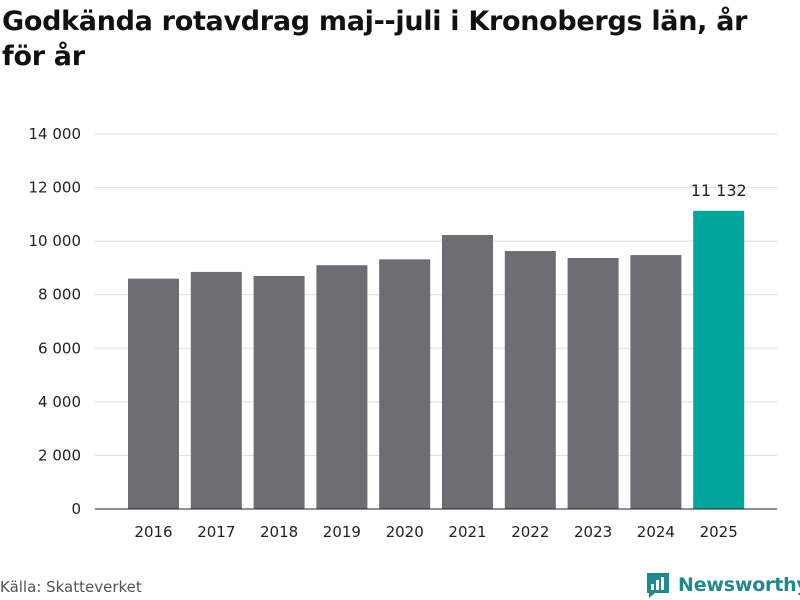 The image size is (800, 600). What do you see at coordinates (435, 532) in the screenshot?
I see `x-axis-ticks: 2016 2017 2018 2019 2020 2021 2022 2023 2024 2025` at bounding box center [435, 532].